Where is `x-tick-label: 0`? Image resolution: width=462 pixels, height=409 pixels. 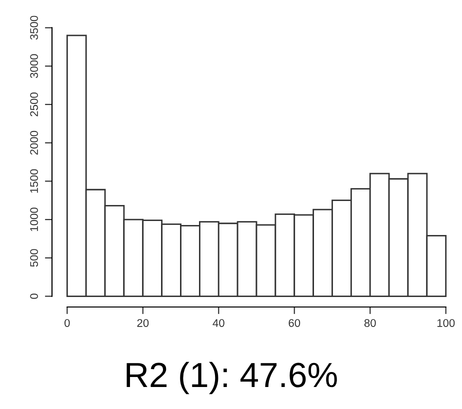
x-tick-label: 0 is located at coordinates (67, 323).